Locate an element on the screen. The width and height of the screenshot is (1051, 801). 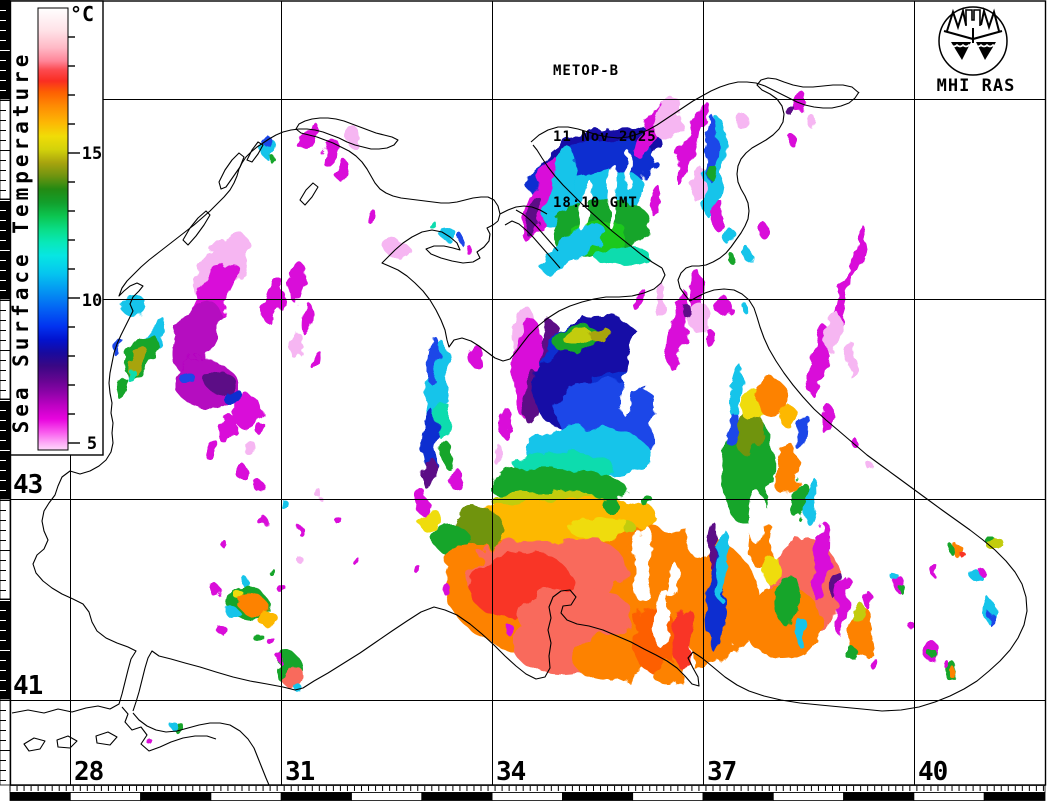
colorbar-tick-15: 15 is located at coordinates (92, 154).